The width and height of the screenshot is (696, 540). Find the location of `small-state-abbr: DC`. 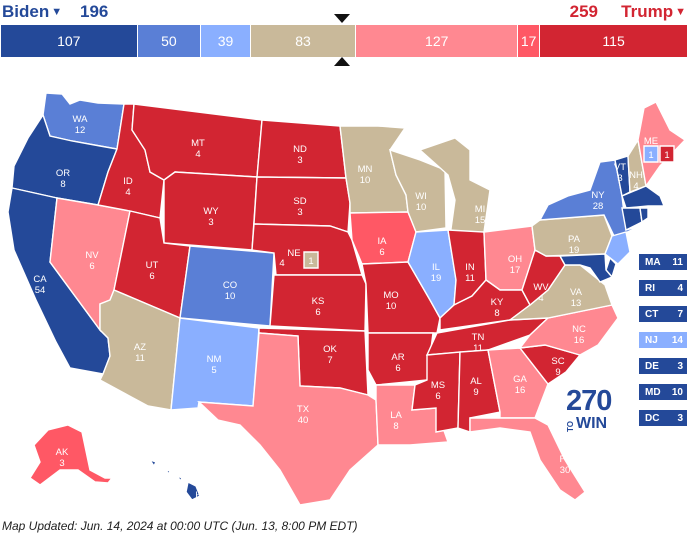

small-state-abbr: DC is located at coordinates (652, 418).